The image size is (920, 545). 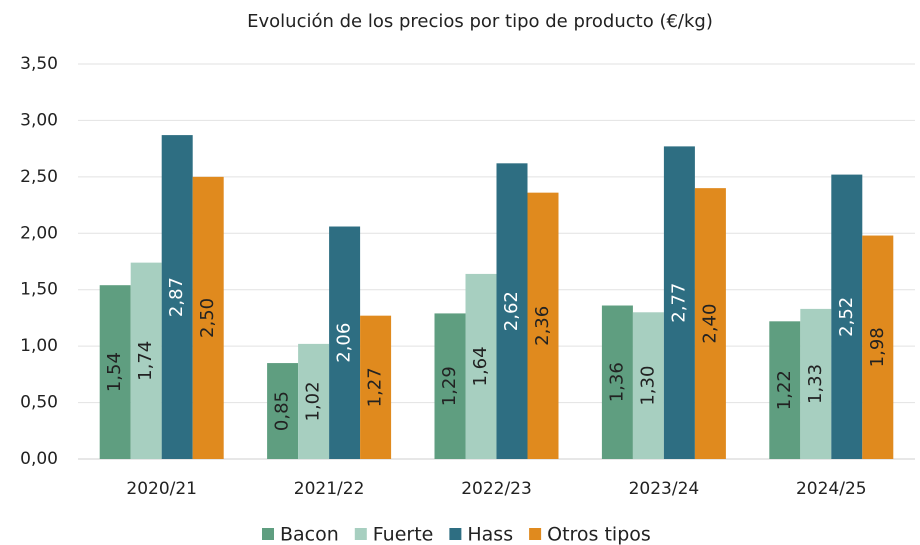 What do you see at coordinates (309, 534) in the screenshot?
I see `legend-label: Bacon` at bounding box center [309, 534].